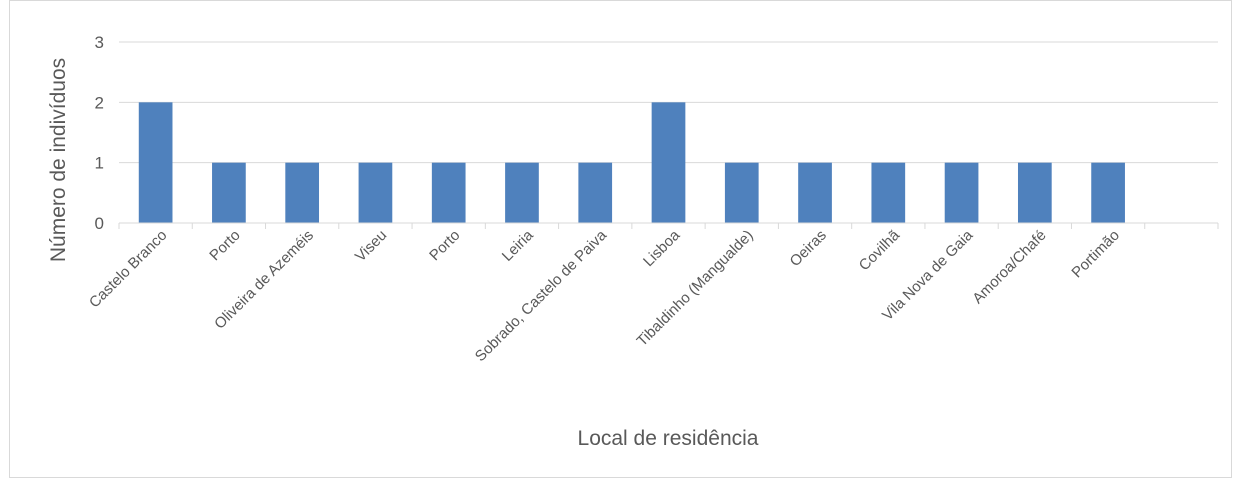 The height and width of the screenshot is (479, 1234). I want to click on x-tick-label: Castelo Branco, so click(128, 269).